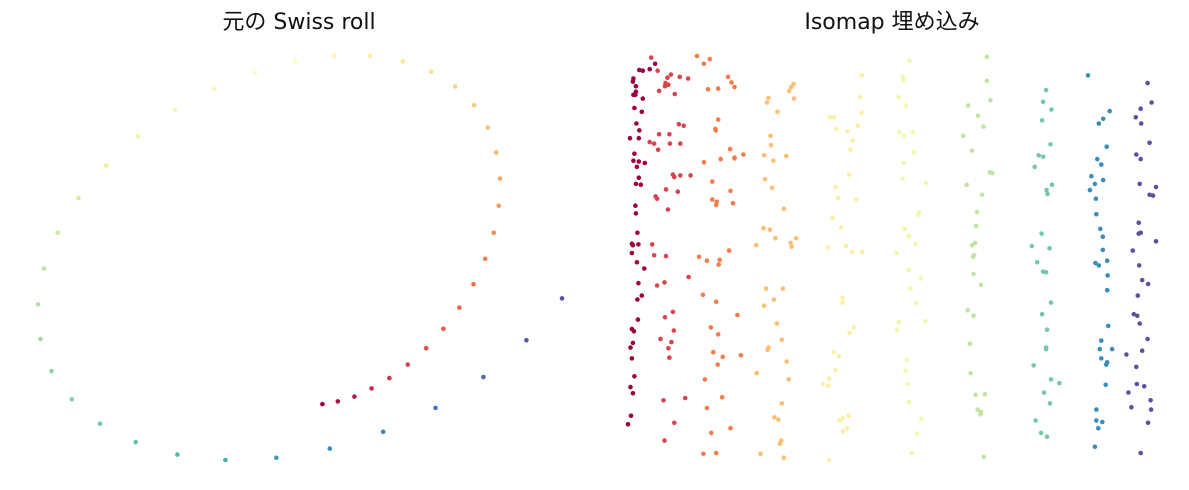 This screenshot has height=490, width=1189. What do you see at coordinates (891, 22) in the screenshot?
I see `isomap-title: Isomap 埋め込み` at bounding box center [891, 22].